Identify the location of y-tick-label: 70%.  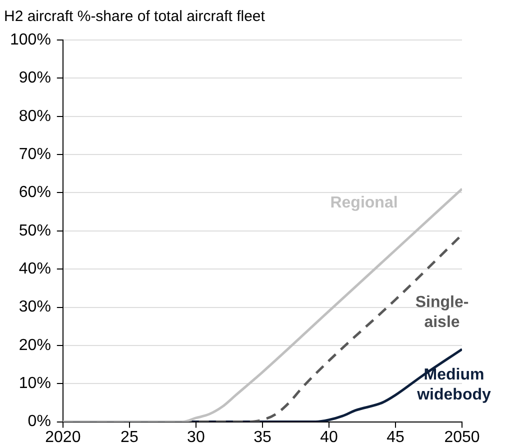
(34, 154).